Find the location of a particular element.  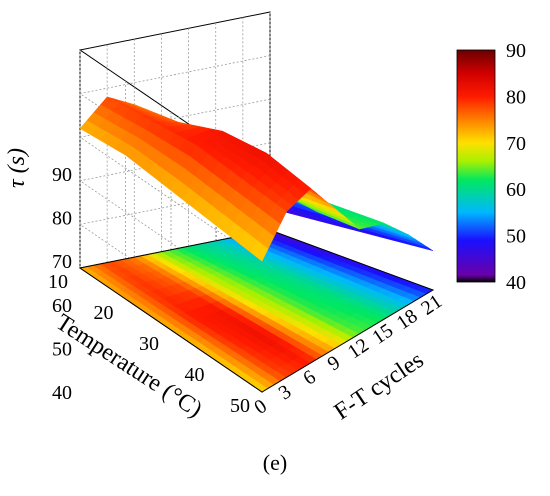

colorbar-tick-label: 90 is located at coordinates (516, 51).